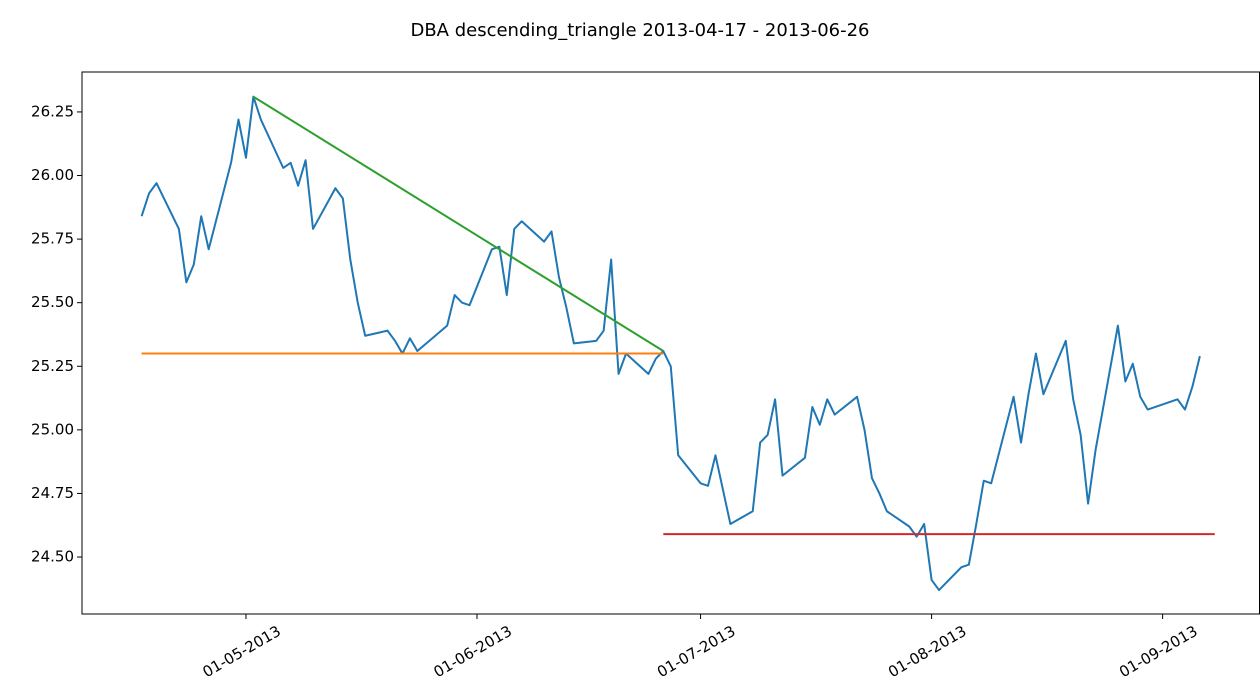 The height and width of the screenshot is (700, 1260). Describe the element at coordinates (1158, 651) in the screenshot. I see `x-tick-label: 01-09-2013` at that location.